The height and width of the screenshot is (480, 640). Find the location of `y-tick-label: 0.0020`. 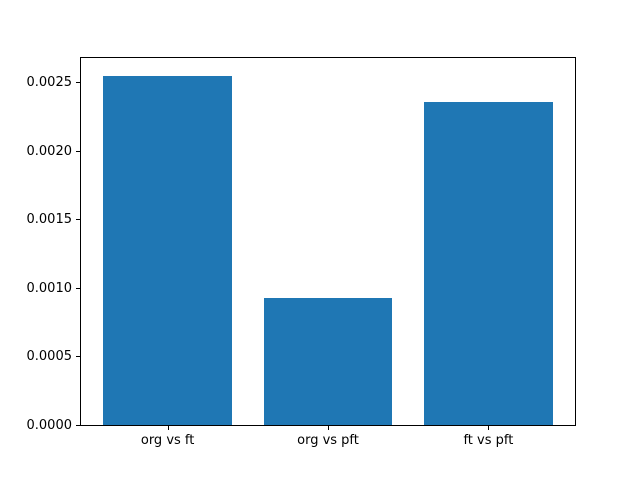

y-tick-label: 0.0020 is located at coordinates (49, 151).